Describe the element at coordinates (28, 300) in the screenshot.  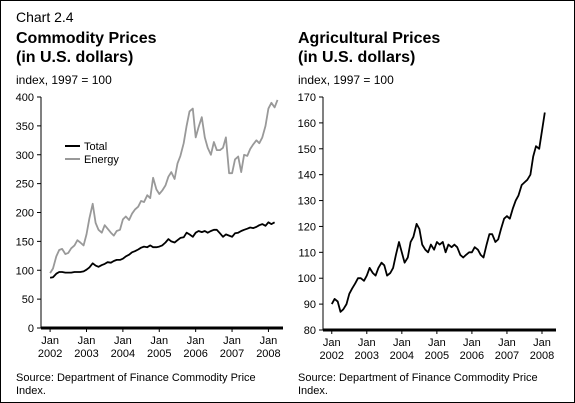
I see `left-y-tick-label: 50` at that location.